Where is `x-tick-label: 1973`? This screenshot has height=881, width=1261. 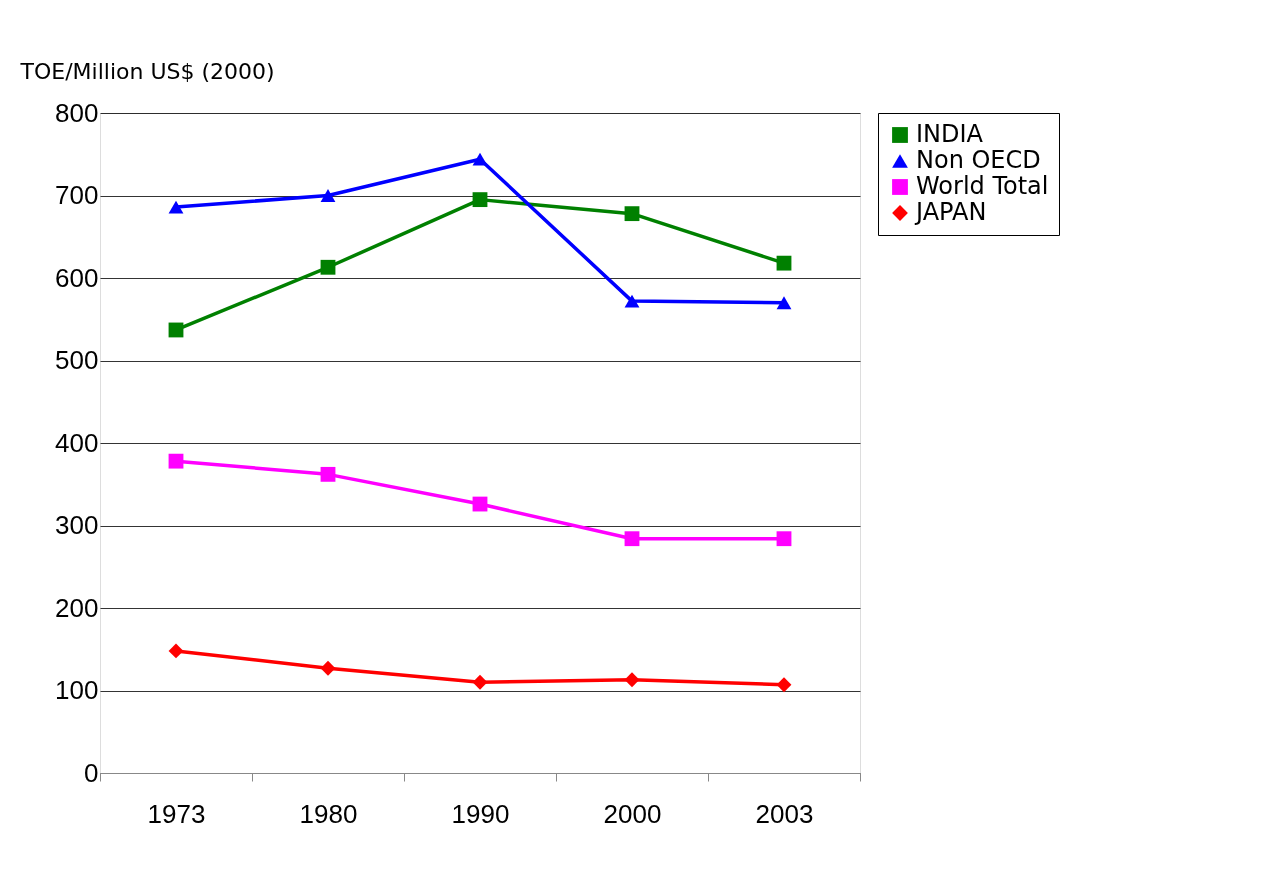
x-tick-label: 1973 is located at coordinates (176, 813).